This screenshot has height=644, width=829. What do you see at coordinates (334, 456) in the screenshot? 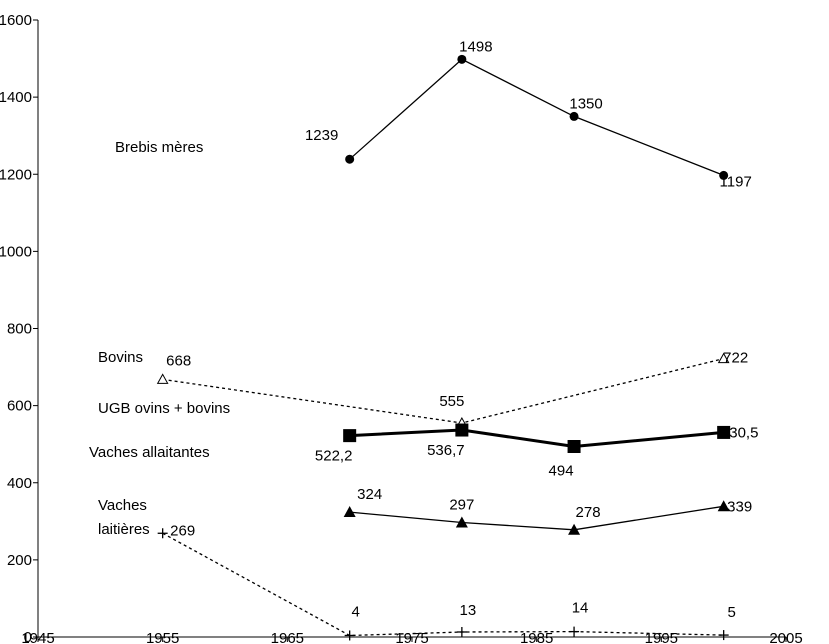
I see `data-label: 522,2` at bounding box center [334, 456].